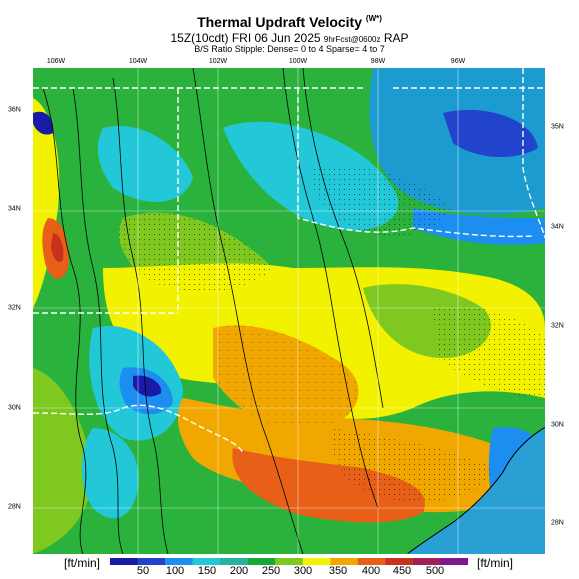 The image size is (579, 579). I want to click on map-title: Thermal Updraft Velocity (W*), so click(289, 22).